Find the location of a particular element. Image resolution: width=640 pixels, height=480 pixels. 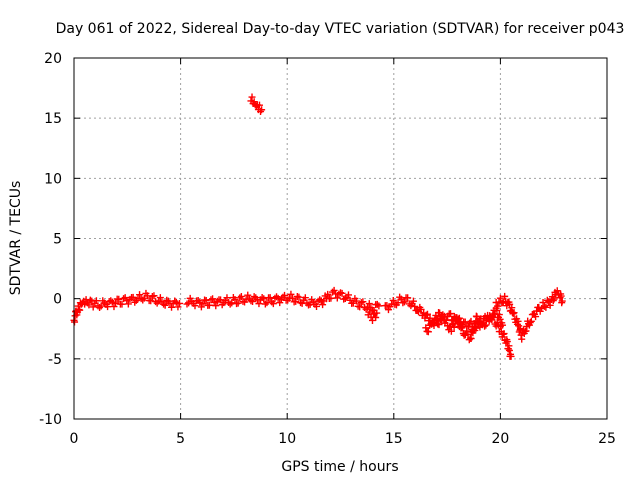

y-tick-label: 0 is located at coordinates (57, 300).